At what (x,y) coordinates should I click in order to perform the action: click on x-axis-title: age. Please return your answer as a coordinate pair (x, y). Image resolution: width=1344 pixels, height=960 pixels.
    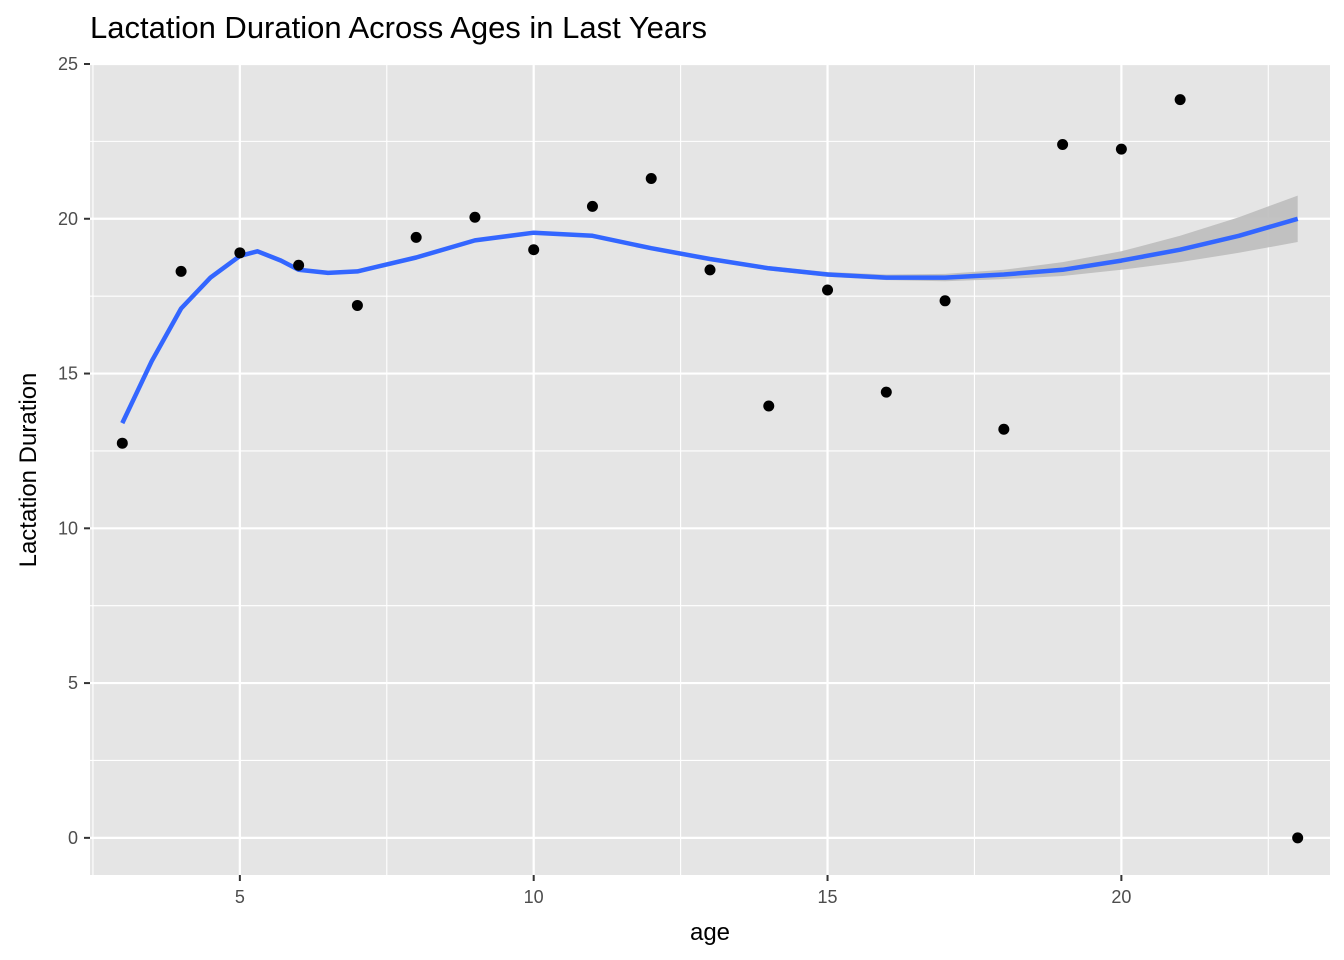
    Looking at the image, I should click on (710, 932).